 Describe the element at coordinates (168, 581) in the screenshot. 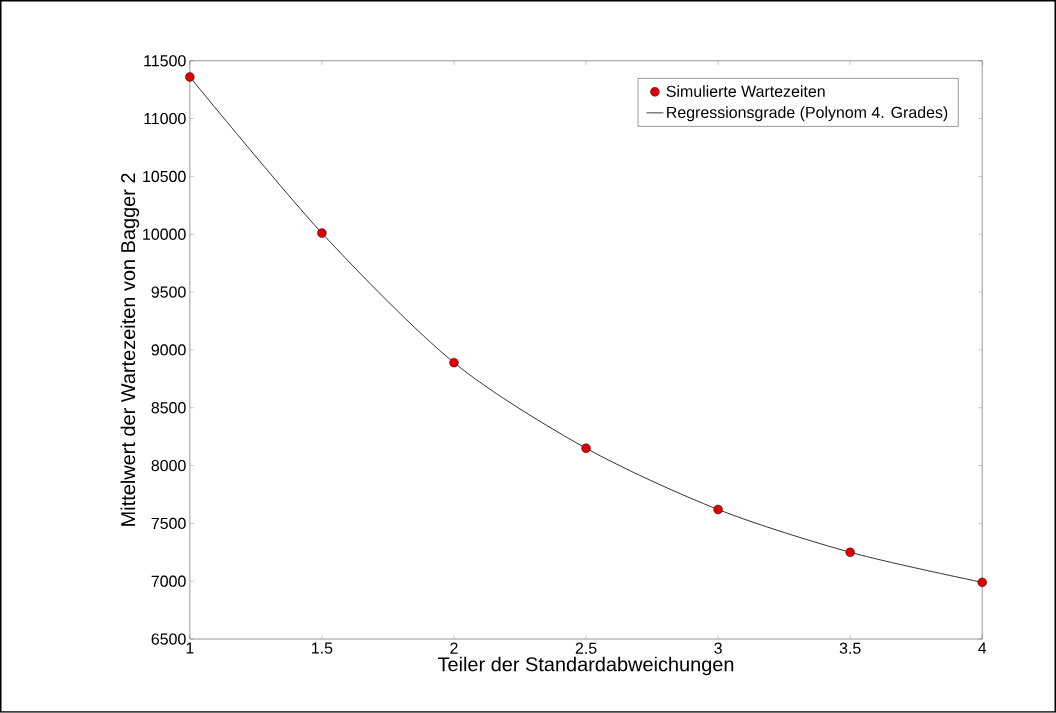

I see `y-tick-label: 7000` at that location.